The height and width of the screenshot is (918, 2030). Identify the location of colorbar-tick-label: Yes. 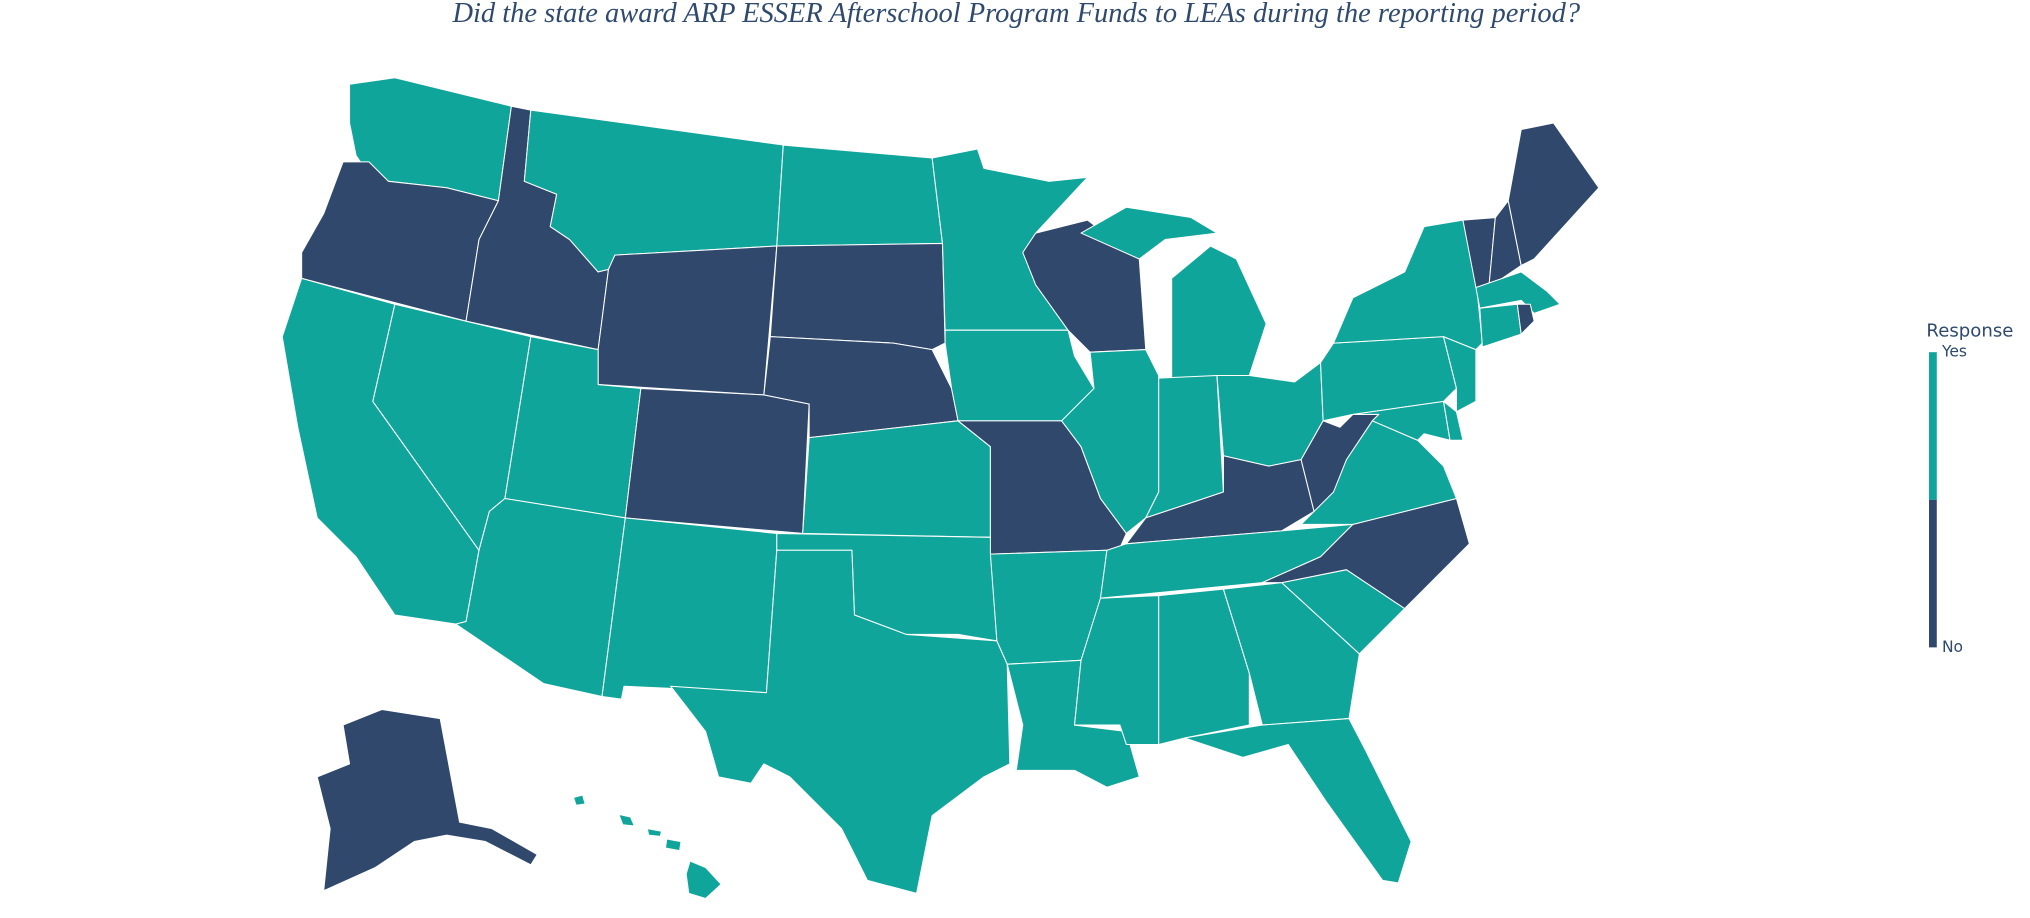
(1954, 352).